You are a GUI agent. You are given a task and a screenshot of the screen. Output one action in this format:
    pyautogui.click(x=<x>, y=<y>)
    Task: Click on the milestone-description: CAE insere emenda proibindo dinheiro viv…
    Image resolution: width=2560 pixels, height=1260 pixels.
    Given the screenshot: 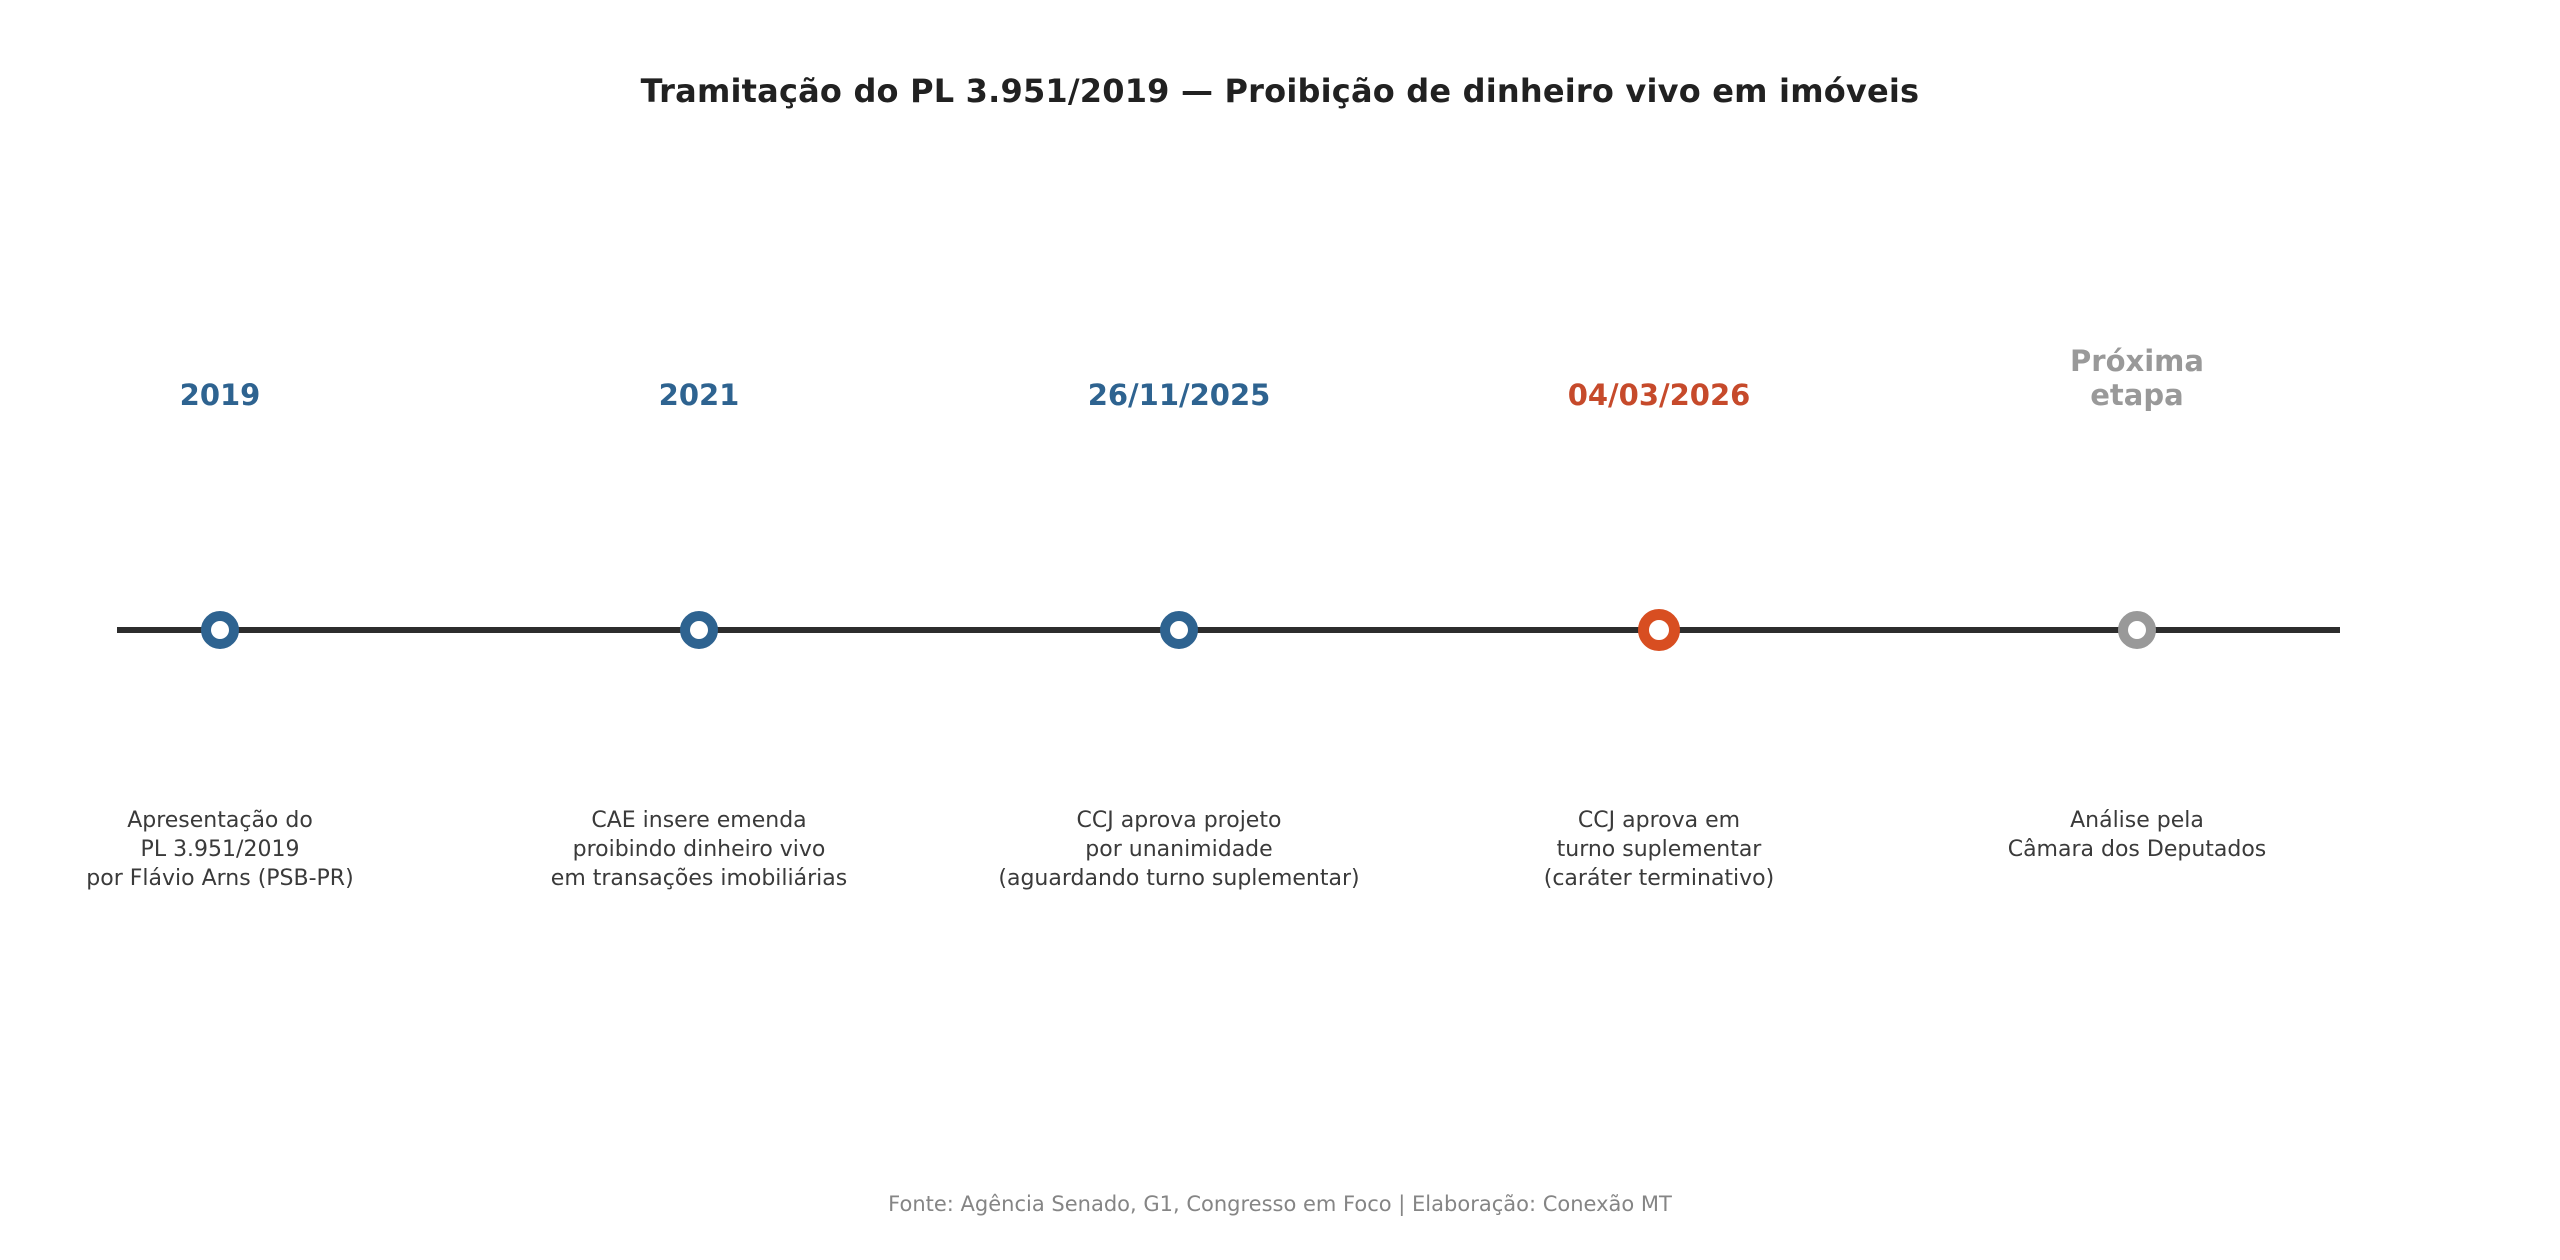 What is the action you would take?
    pyautogui.click(x=699, y=849)
    